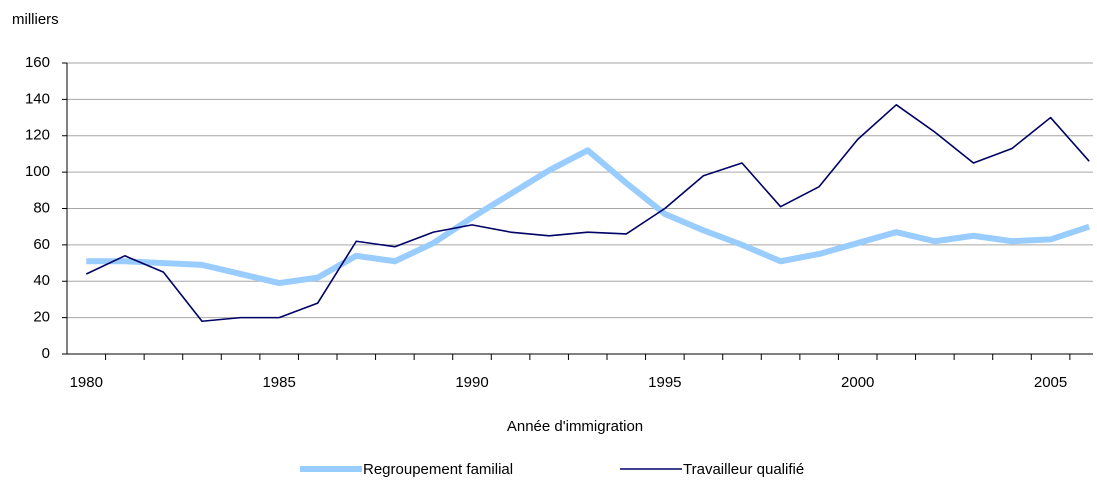  What do you see at coordinates (41, 244) in the screenshot?
I see `y-tick-label: 60` at bounding box center [41, 244].